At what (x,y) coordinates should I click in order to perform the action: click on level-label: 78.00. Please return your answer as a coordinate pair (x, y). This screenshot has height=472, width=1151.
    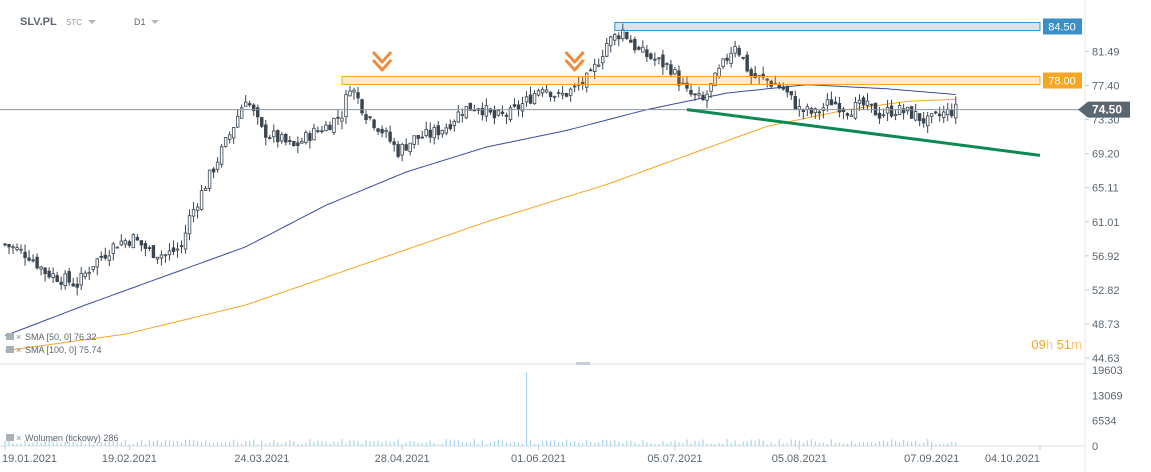
    Looking at the image, I should click on (1062, 82).